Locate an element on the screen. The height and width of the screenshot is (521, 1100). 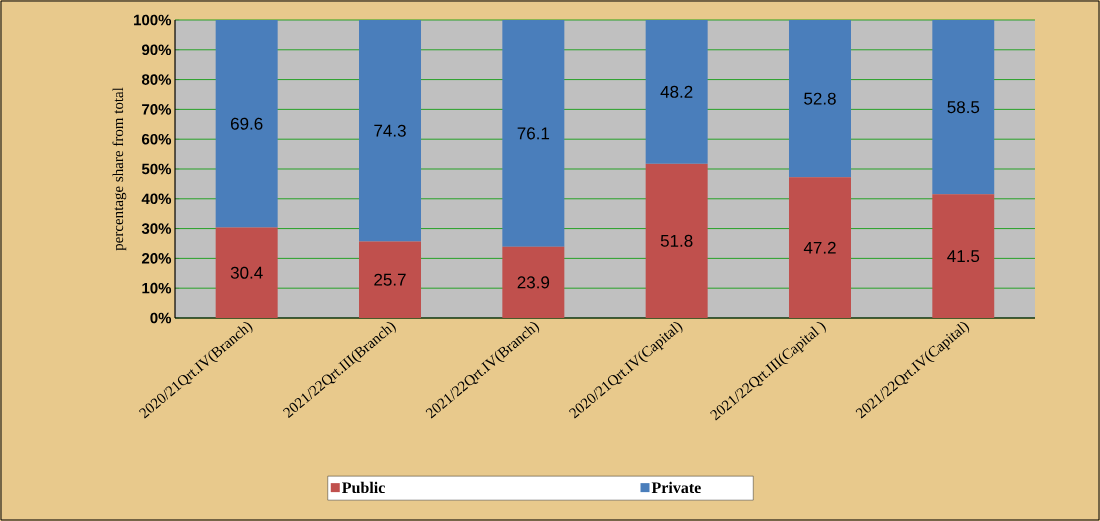
y-tick-label: 70% is located at coordinates (157, 109).